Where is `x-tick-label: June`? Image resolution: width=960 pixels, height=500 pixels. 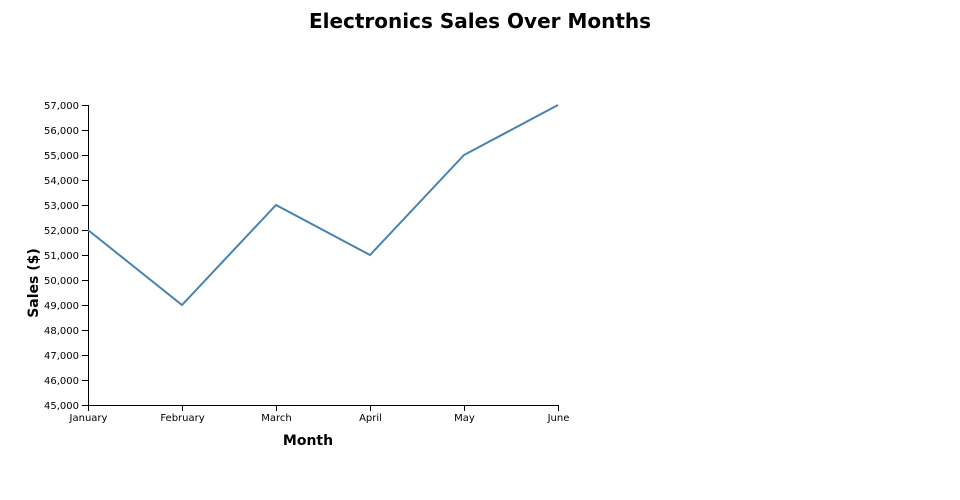
x-tick-label: June is located at coordinates (558, 418).